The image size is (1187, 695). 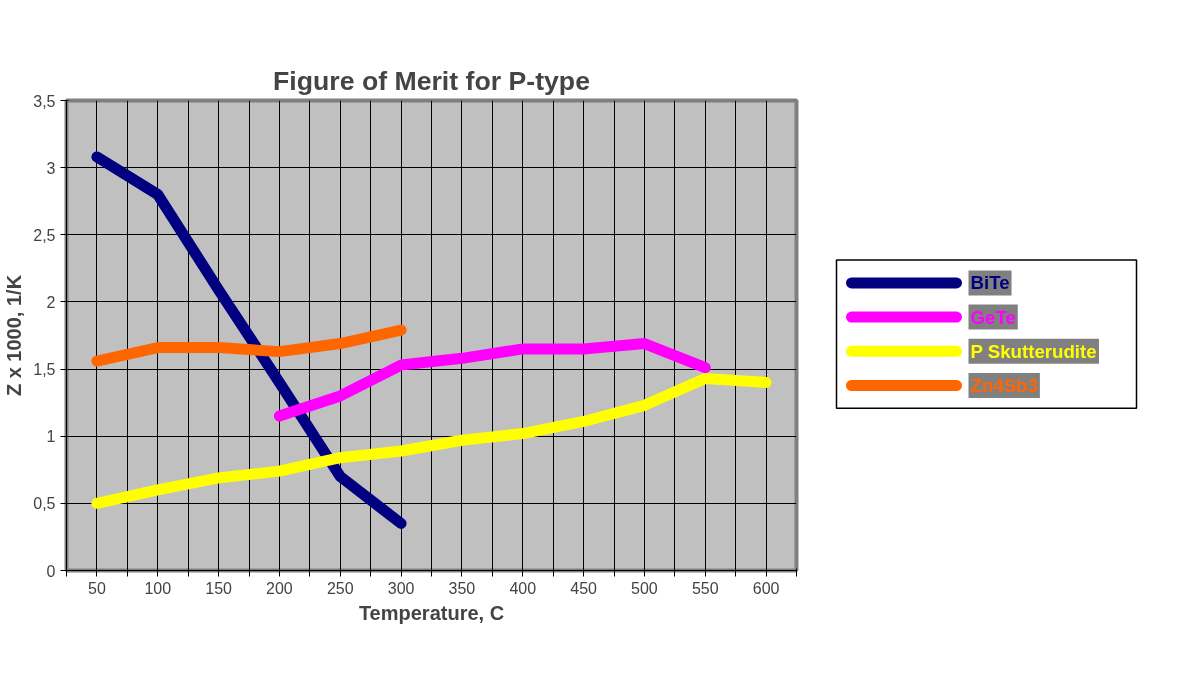 What do you see at coordinates (14, 335) in the screenshot?
I see `y-axis-title: Z x 1000, 1/K` at bounding box center [14, 335].